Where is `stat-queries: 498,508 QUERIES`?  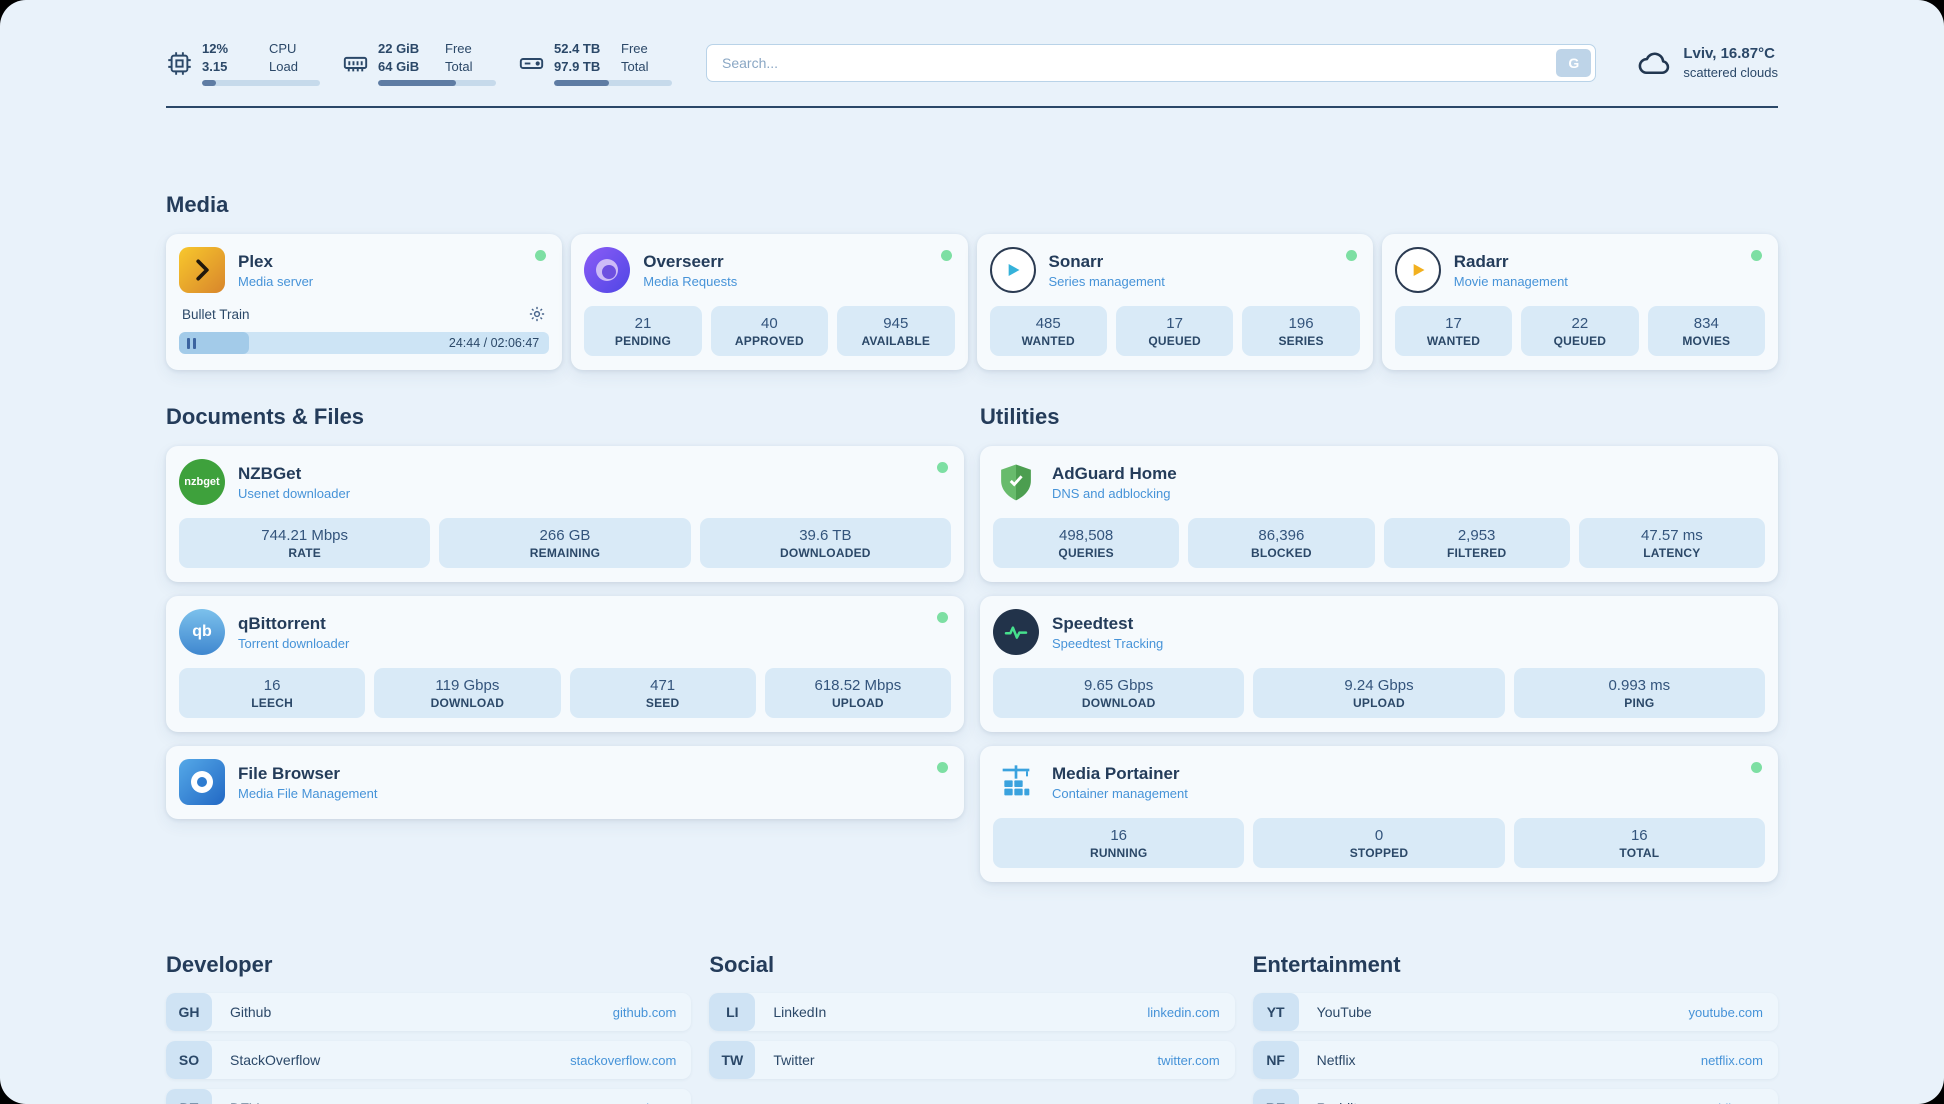 stat-queries: 498,508 QUERIES is located at coordinates (1086, 543).